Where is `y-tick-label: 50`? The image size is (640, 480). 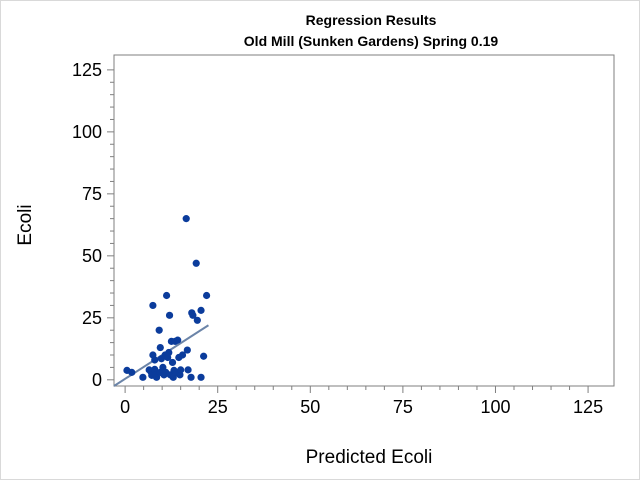
y-tick-label: 50 is located at coordinates (92, 256).